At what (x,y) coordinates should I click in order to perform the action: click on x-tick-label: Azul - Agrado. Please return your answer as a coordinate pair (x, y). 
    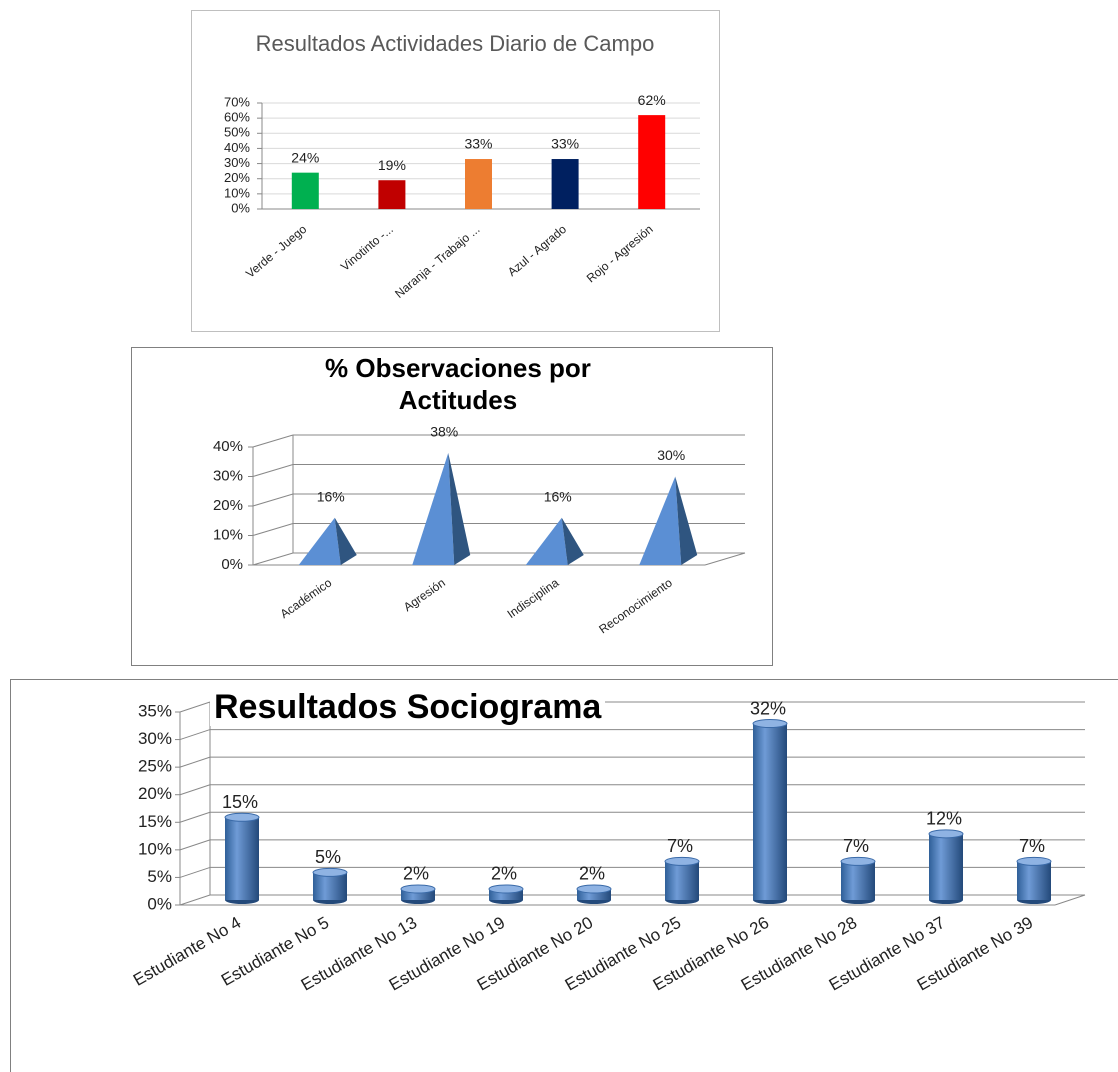
    Looking at the image, I should click on (537, 250).